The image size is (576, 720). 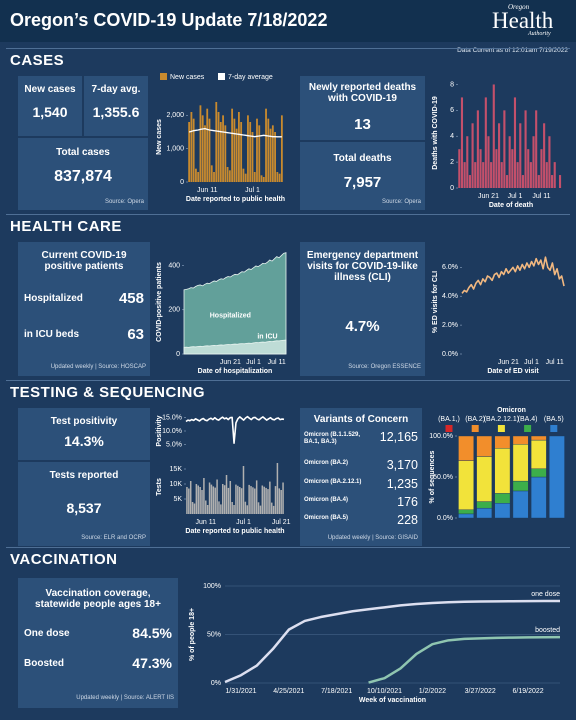 I want to click on kpi-label: One dose, so click(x=47, y=633).